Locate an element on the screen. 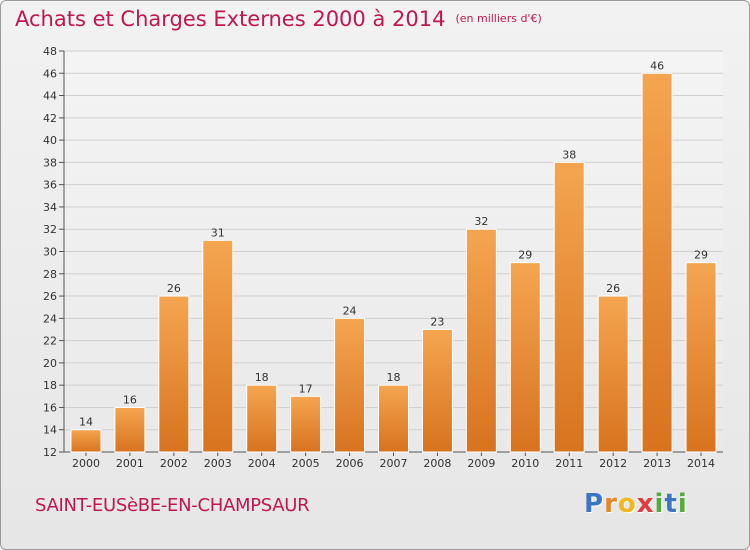  data-label-2012: 26 is located at coordinates (613, 288).